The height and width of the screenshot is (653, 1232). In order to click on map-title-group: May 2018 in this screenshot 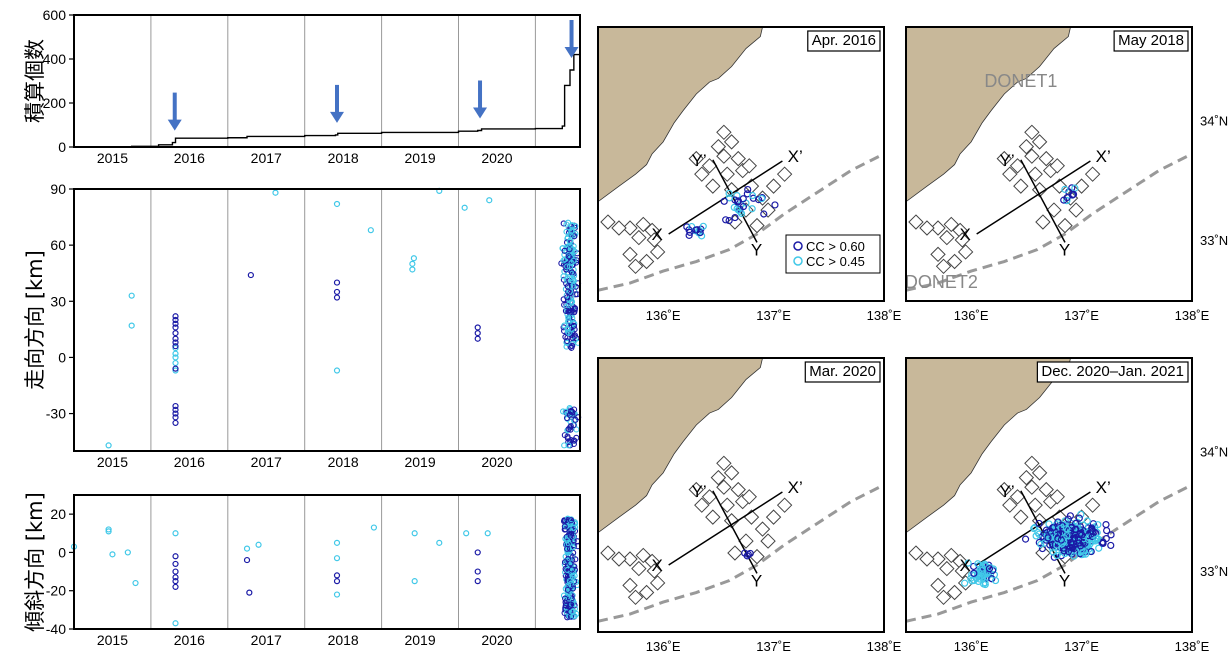, I will do `click(1151, 41)`.